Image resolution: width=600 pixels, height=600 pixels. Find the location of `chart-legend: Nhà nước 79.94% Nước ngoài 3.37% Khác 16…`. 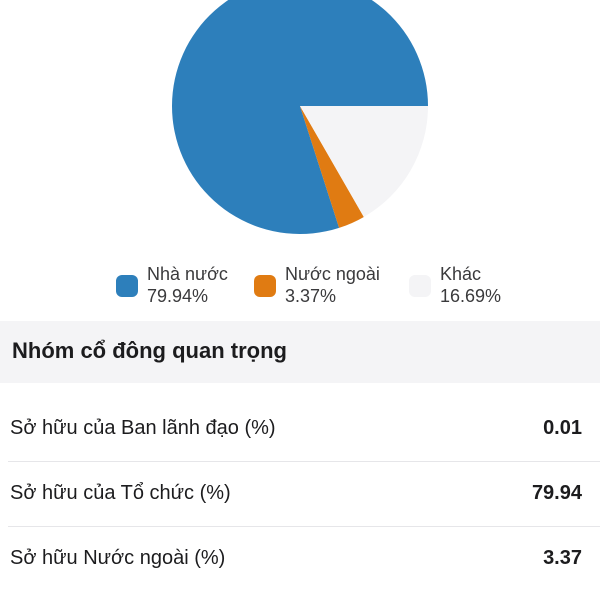

chart-legend: Nhà nước 79.94% Nước ngoài 3.37% Khác 16… is located at coordinates (300, 287).